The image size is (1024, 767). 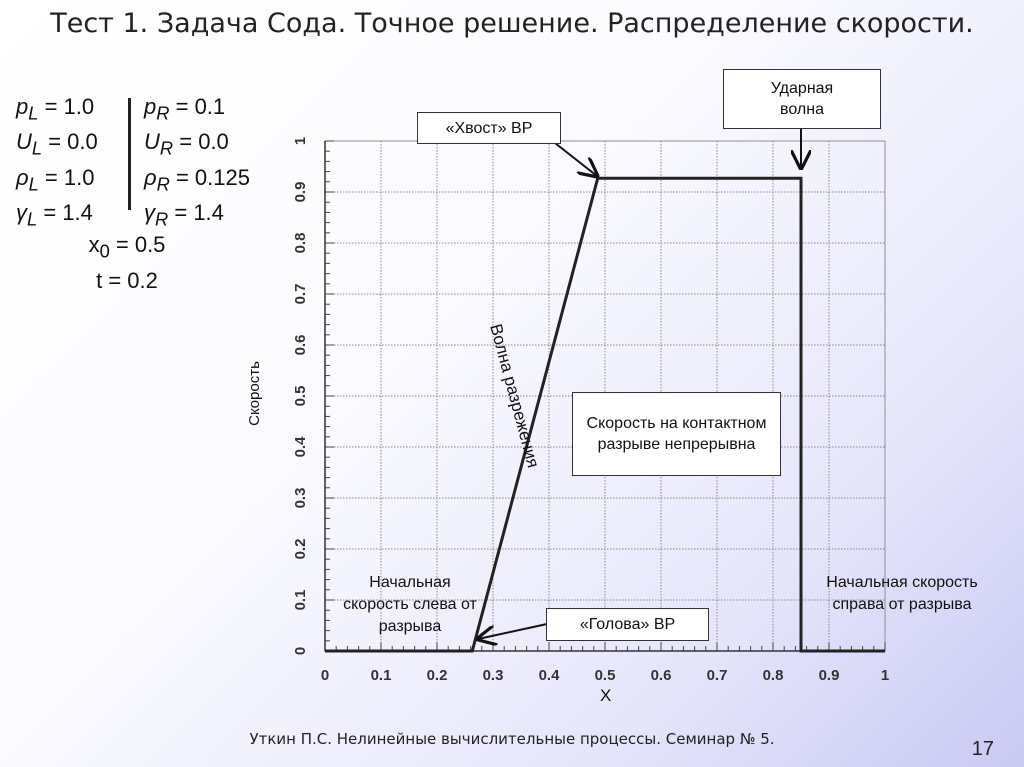 What do you see at coordinates (300, 651) in the screenshot?
I see `y-tick-label: 0` at bounding box center [300, 651].